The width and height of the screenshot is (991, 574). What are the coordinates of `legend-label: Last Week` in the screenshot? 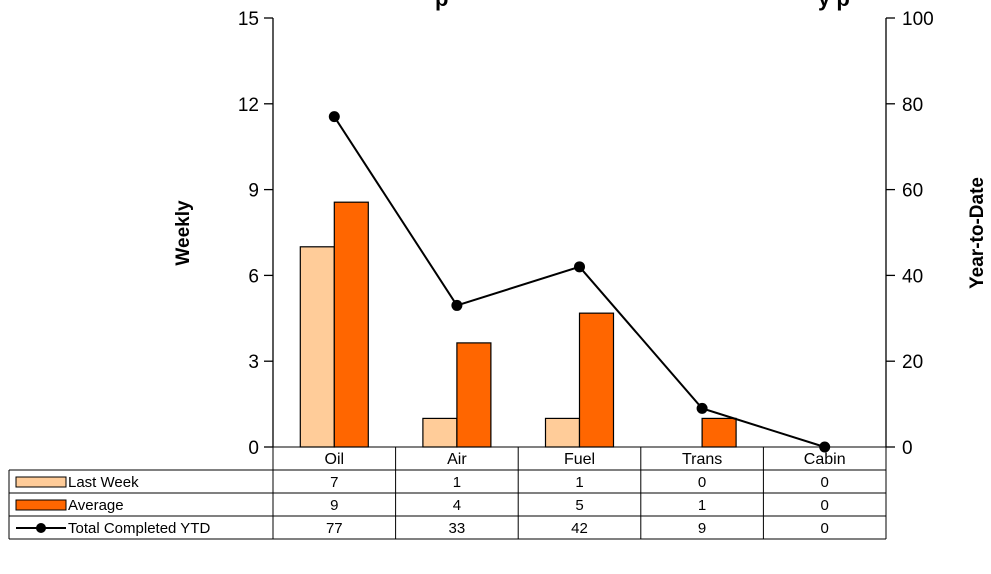 It's located at (103, 482).